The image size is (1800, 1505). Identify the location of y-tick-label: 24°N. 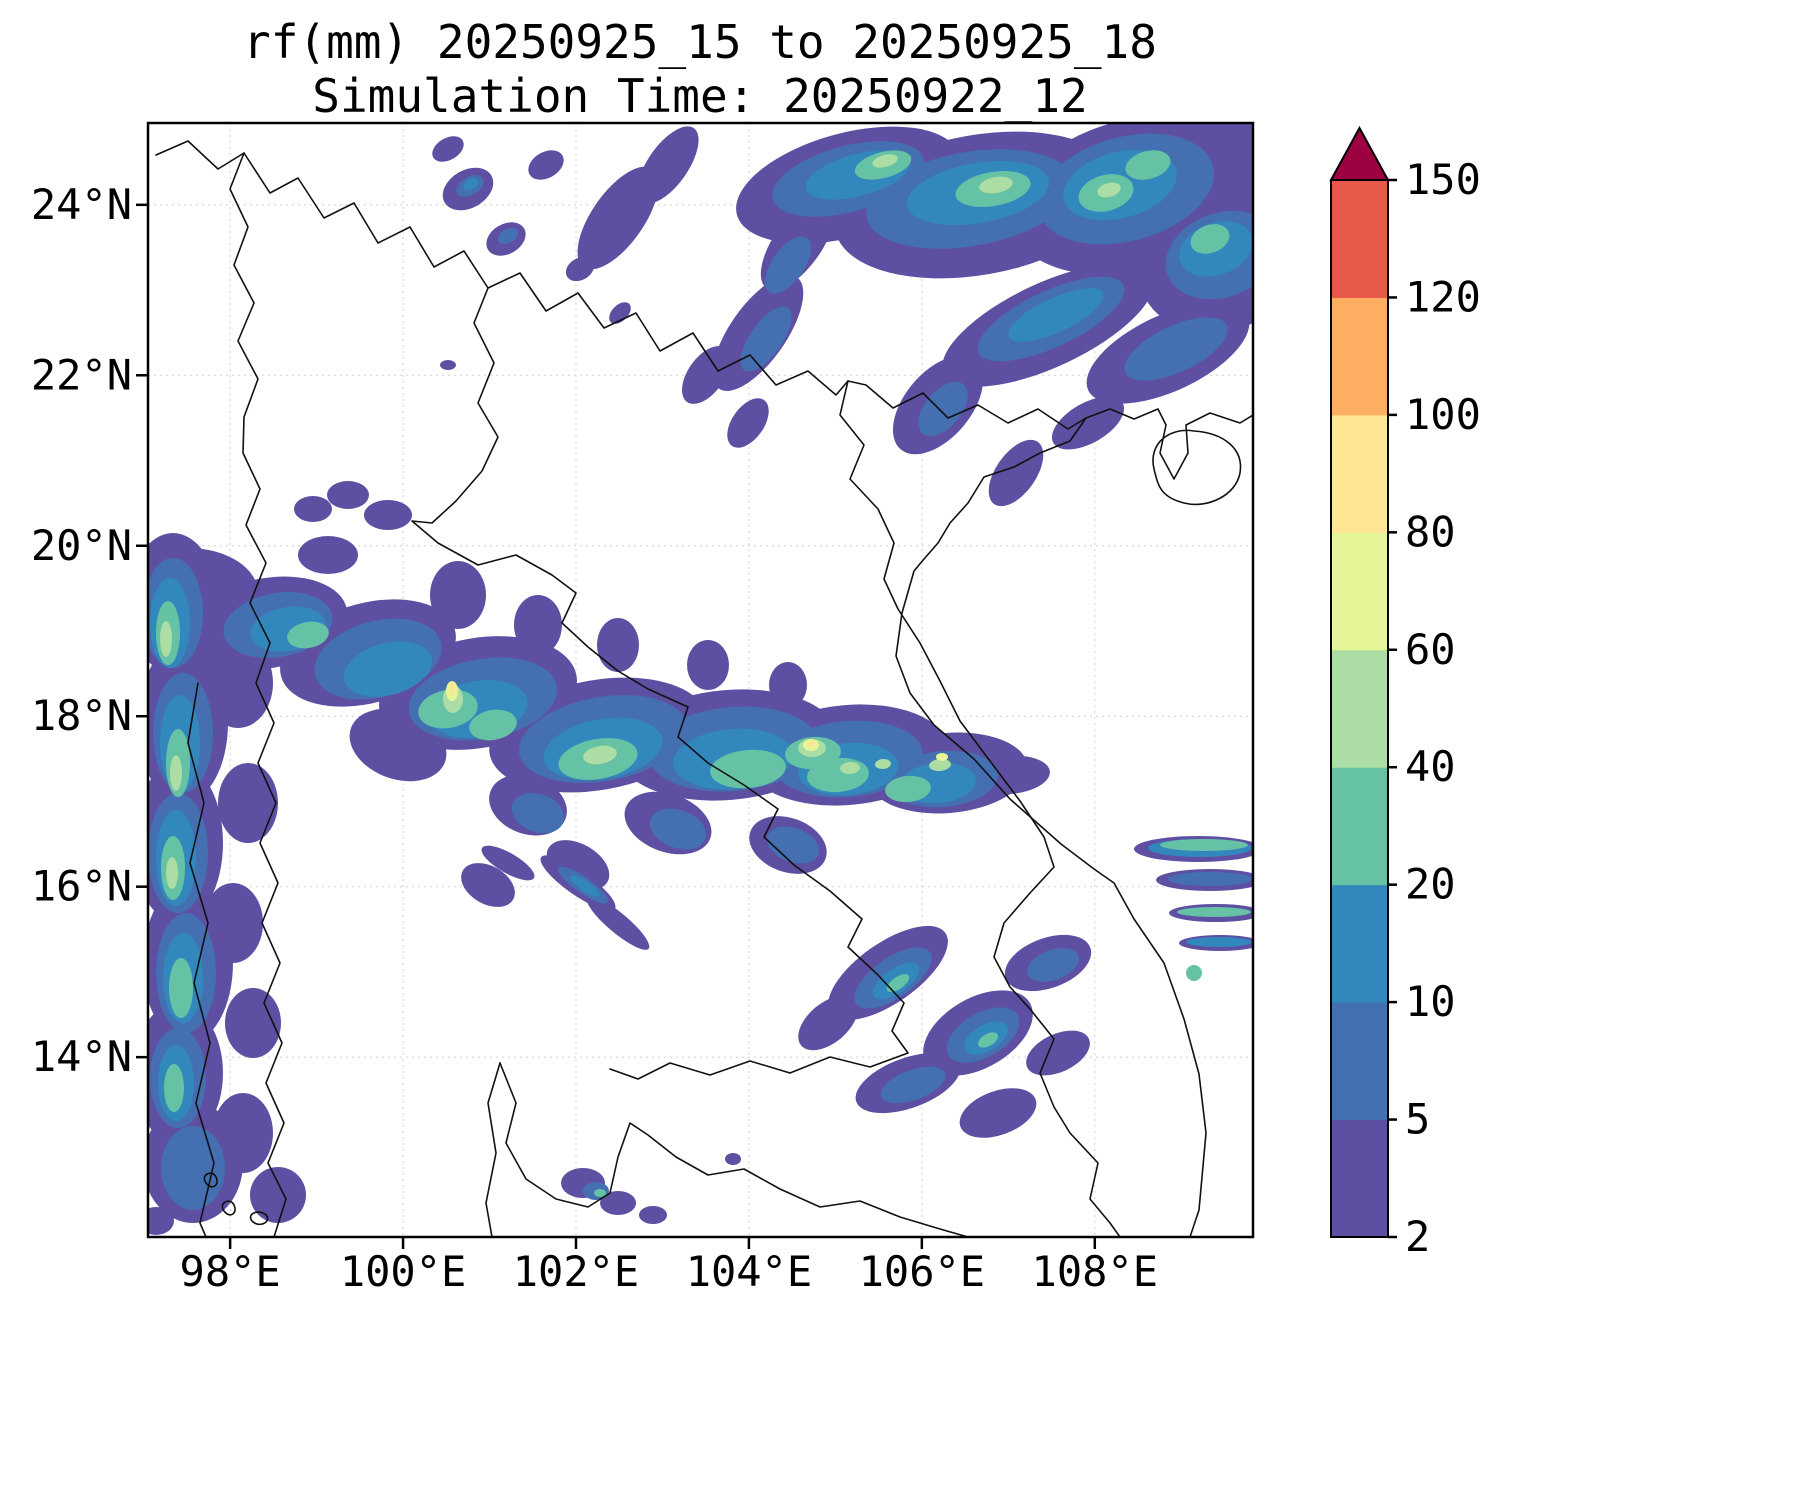
(81, 204).